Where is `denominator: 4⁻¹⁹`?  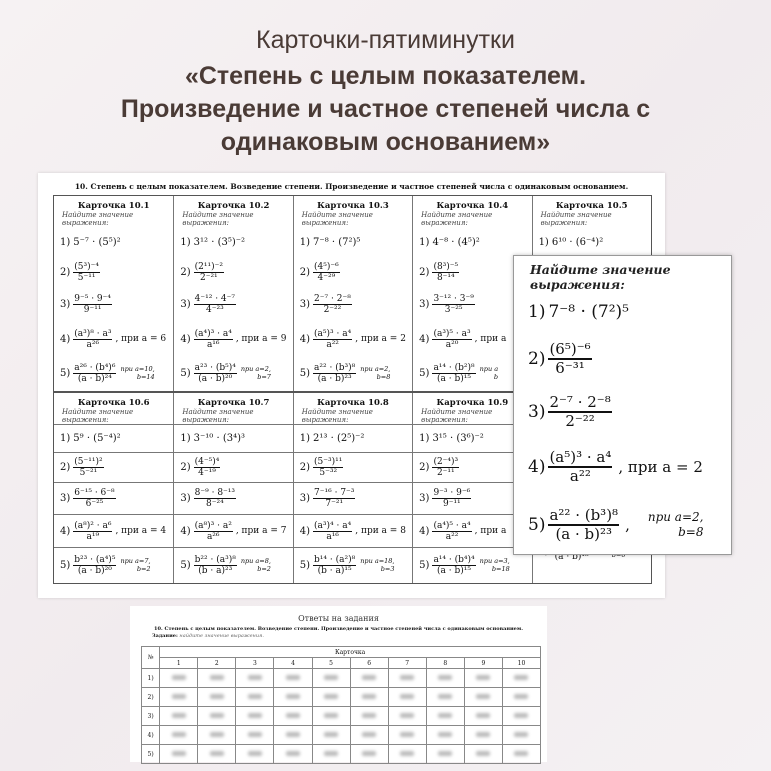
denominator: 4⁻¹⁹ is located at coordinates (207, 473).